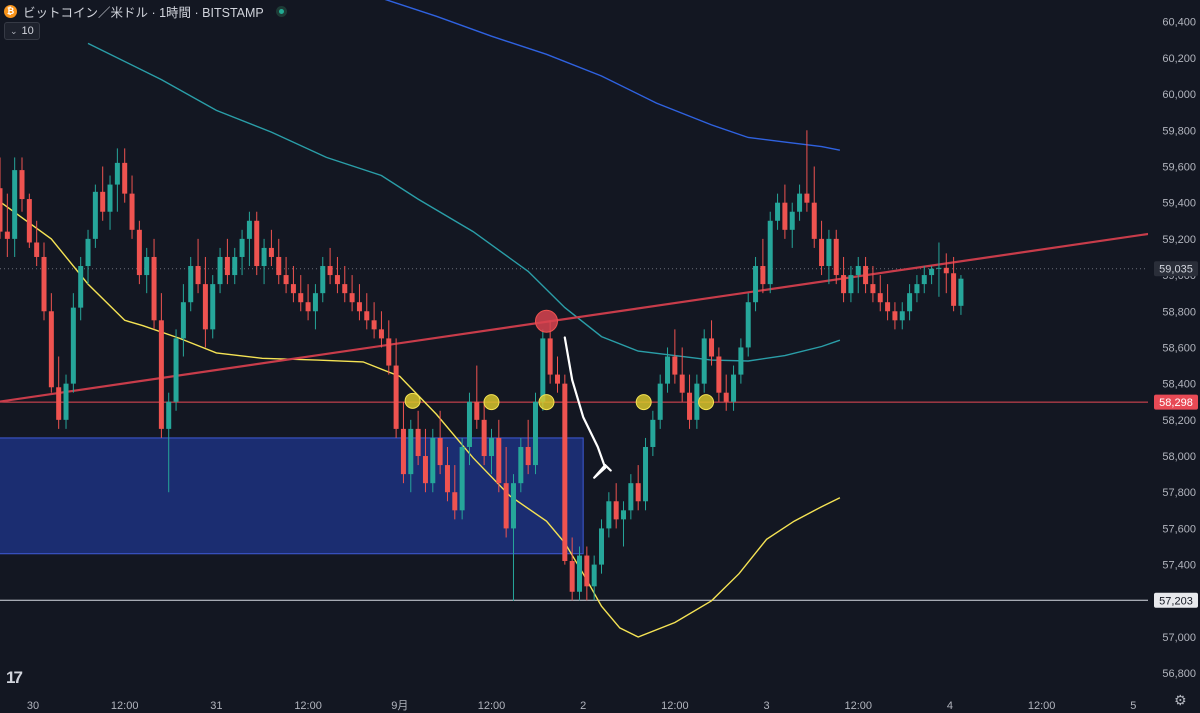 The width and height of the screenshot is (1200, 713). What do you see at coordinates (766, 706) in the screenshot?
I see `time-tick-label: 3` at bounding box center [766, 706].